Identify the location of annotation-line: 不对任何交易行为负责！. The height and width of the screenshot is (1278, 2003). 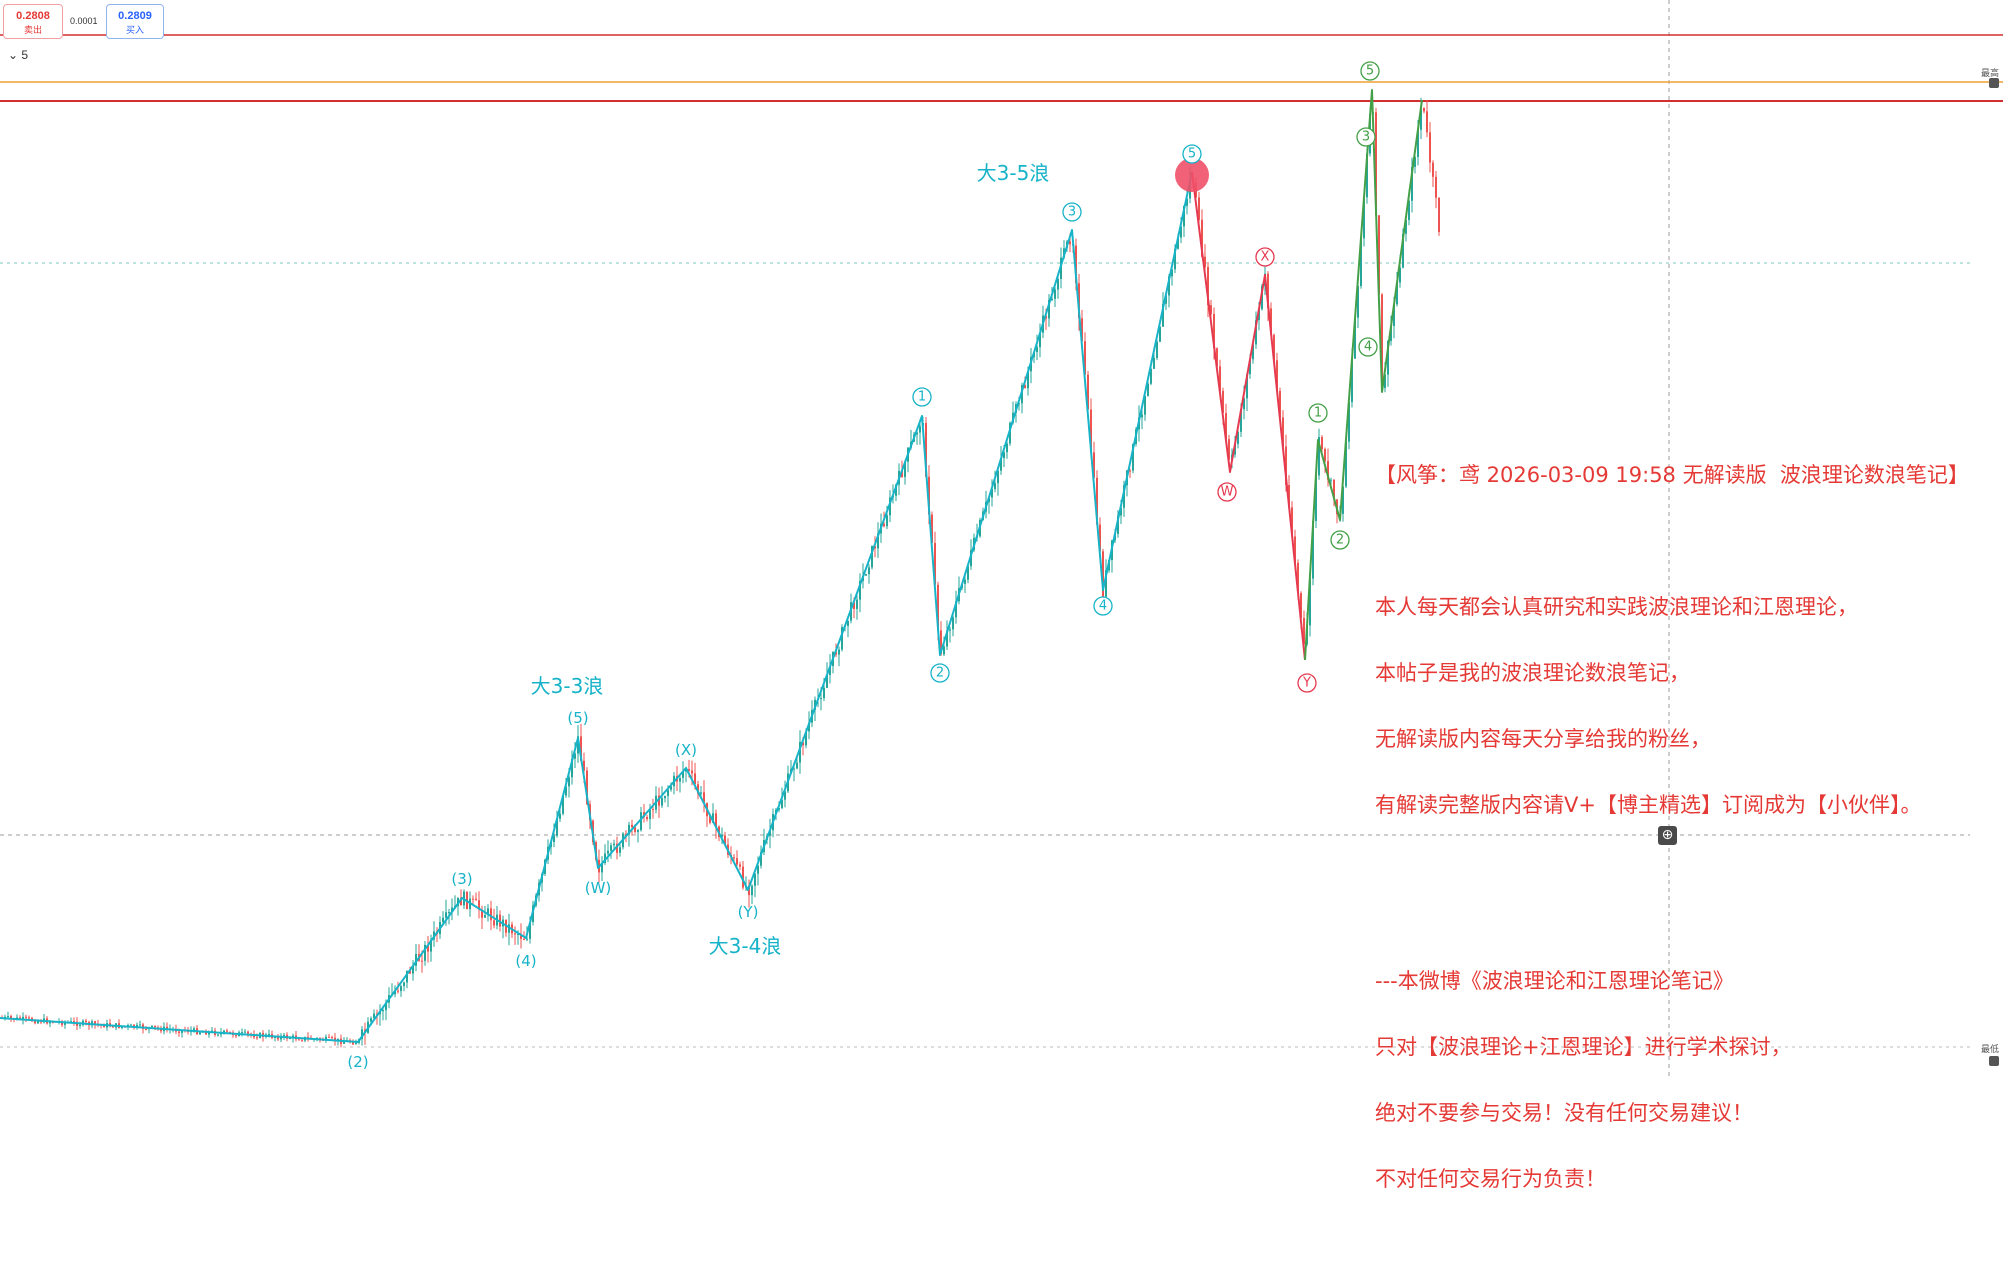
(1490, 1179).